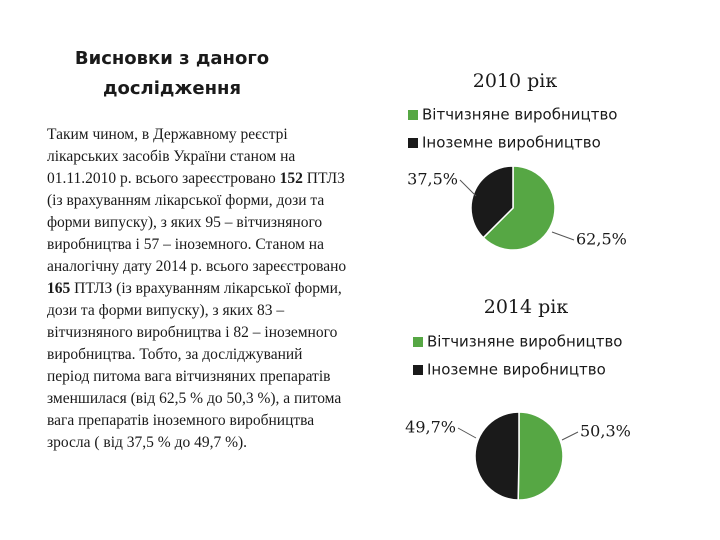 This screenshot has width=720, height=540. Describe the element at coordinates (430, 427) in the screenshot. I see `value-label: 49,7%` at that location.